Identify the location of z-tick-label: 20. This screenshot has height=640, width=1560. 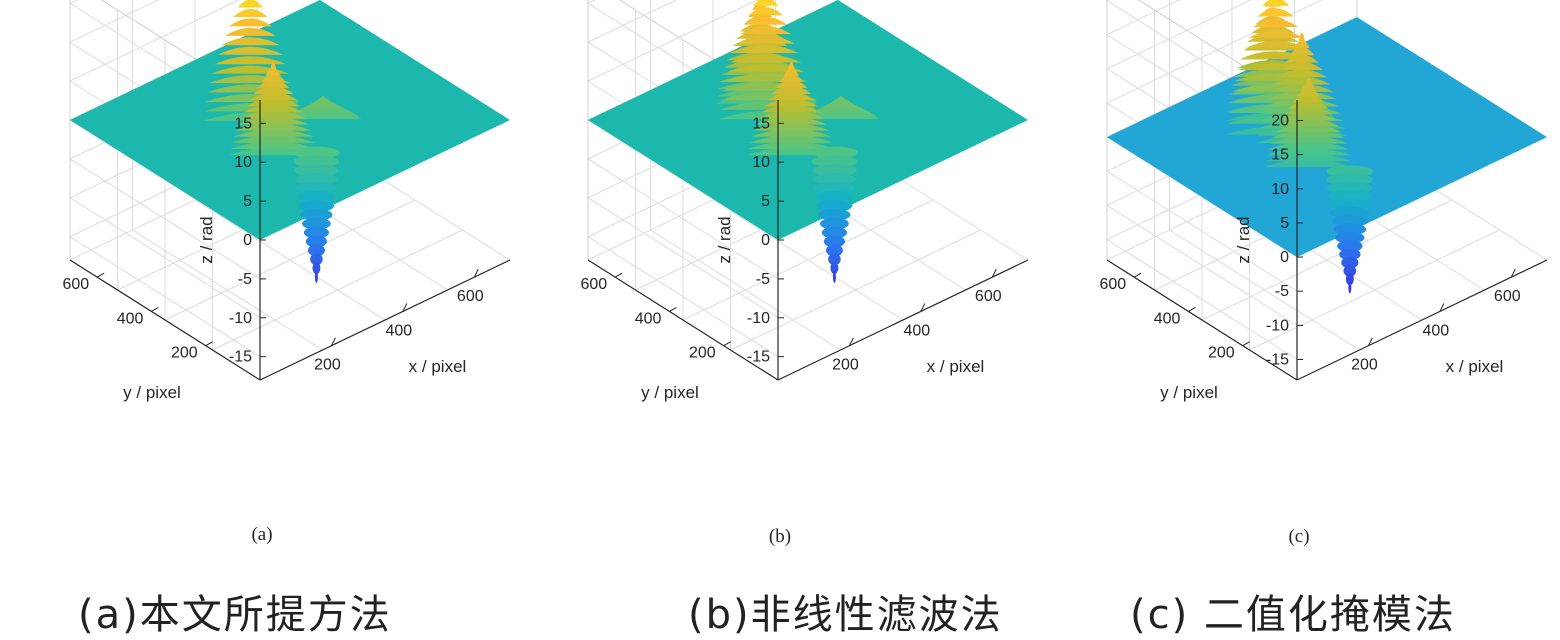
(1280, 120).